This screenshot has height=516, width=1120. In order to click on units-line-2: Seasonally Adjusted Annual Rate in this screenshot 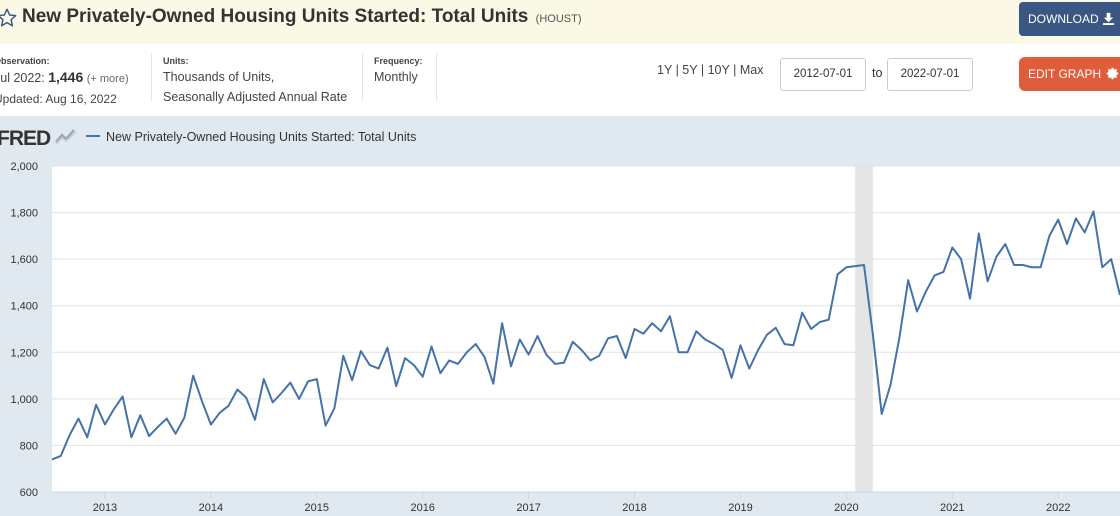, I will do `click(255, 97)`.